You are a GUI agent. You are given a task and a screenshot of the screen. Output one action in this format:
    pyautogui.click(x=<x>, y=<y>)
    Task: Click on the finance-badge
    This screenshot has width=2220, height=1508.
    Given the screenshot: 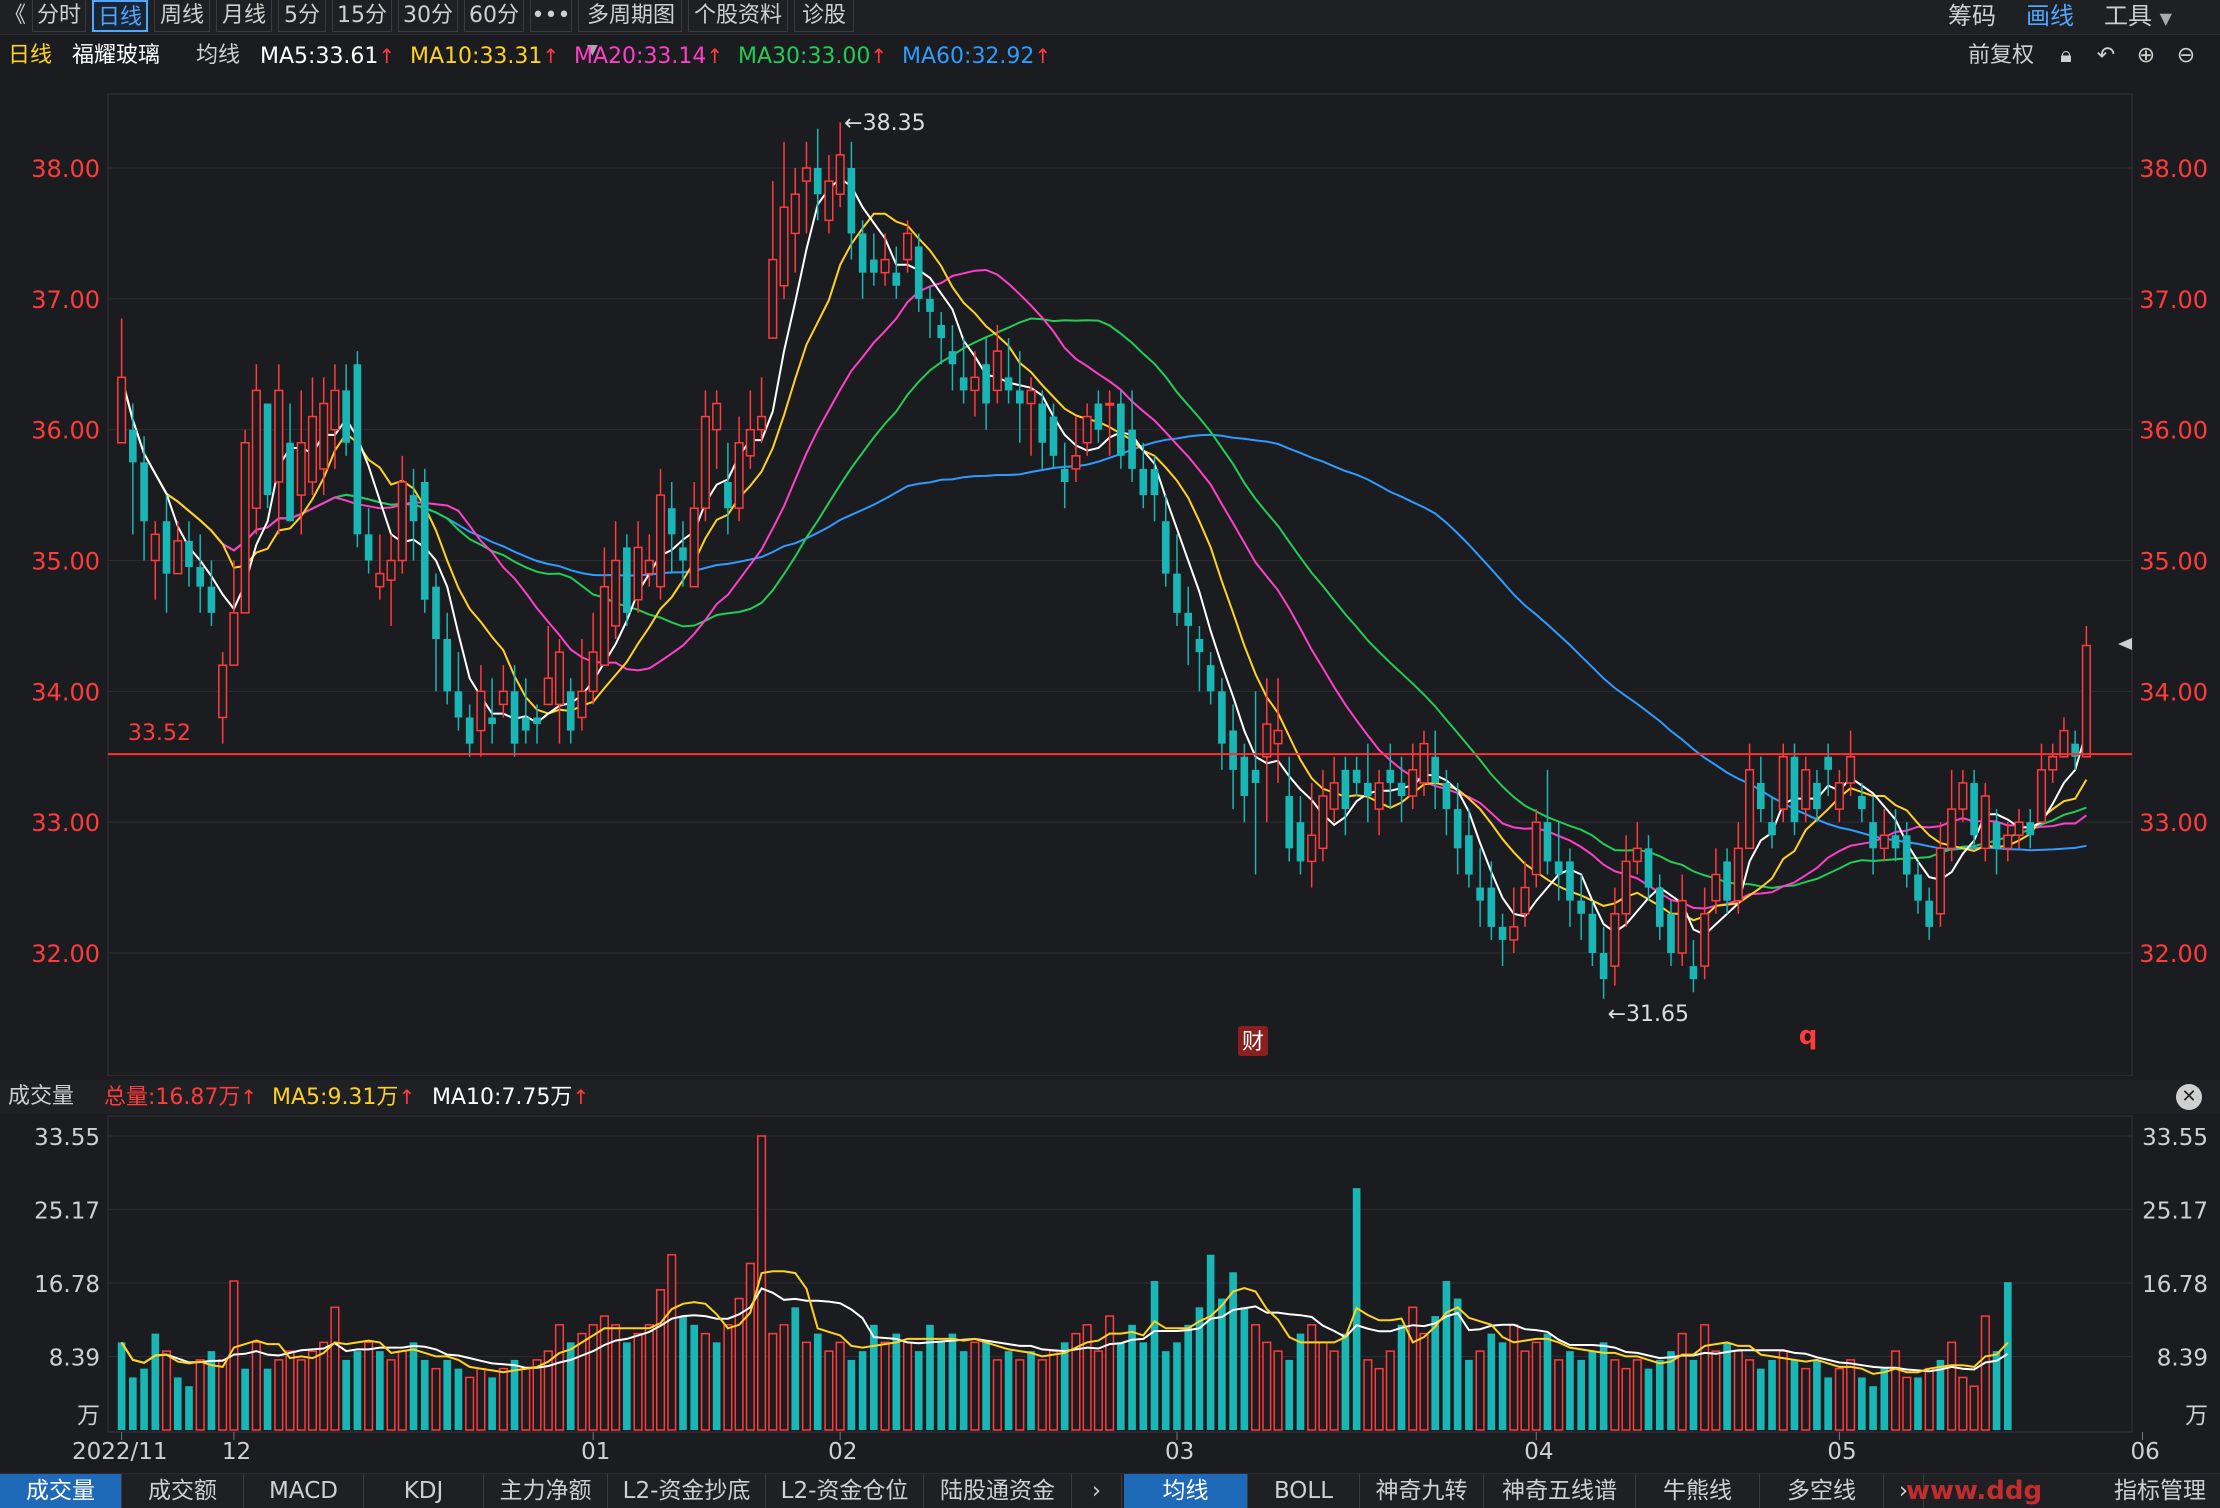 What is the action you would take?
    pyautogui.click(x=1253, y=1041)
    